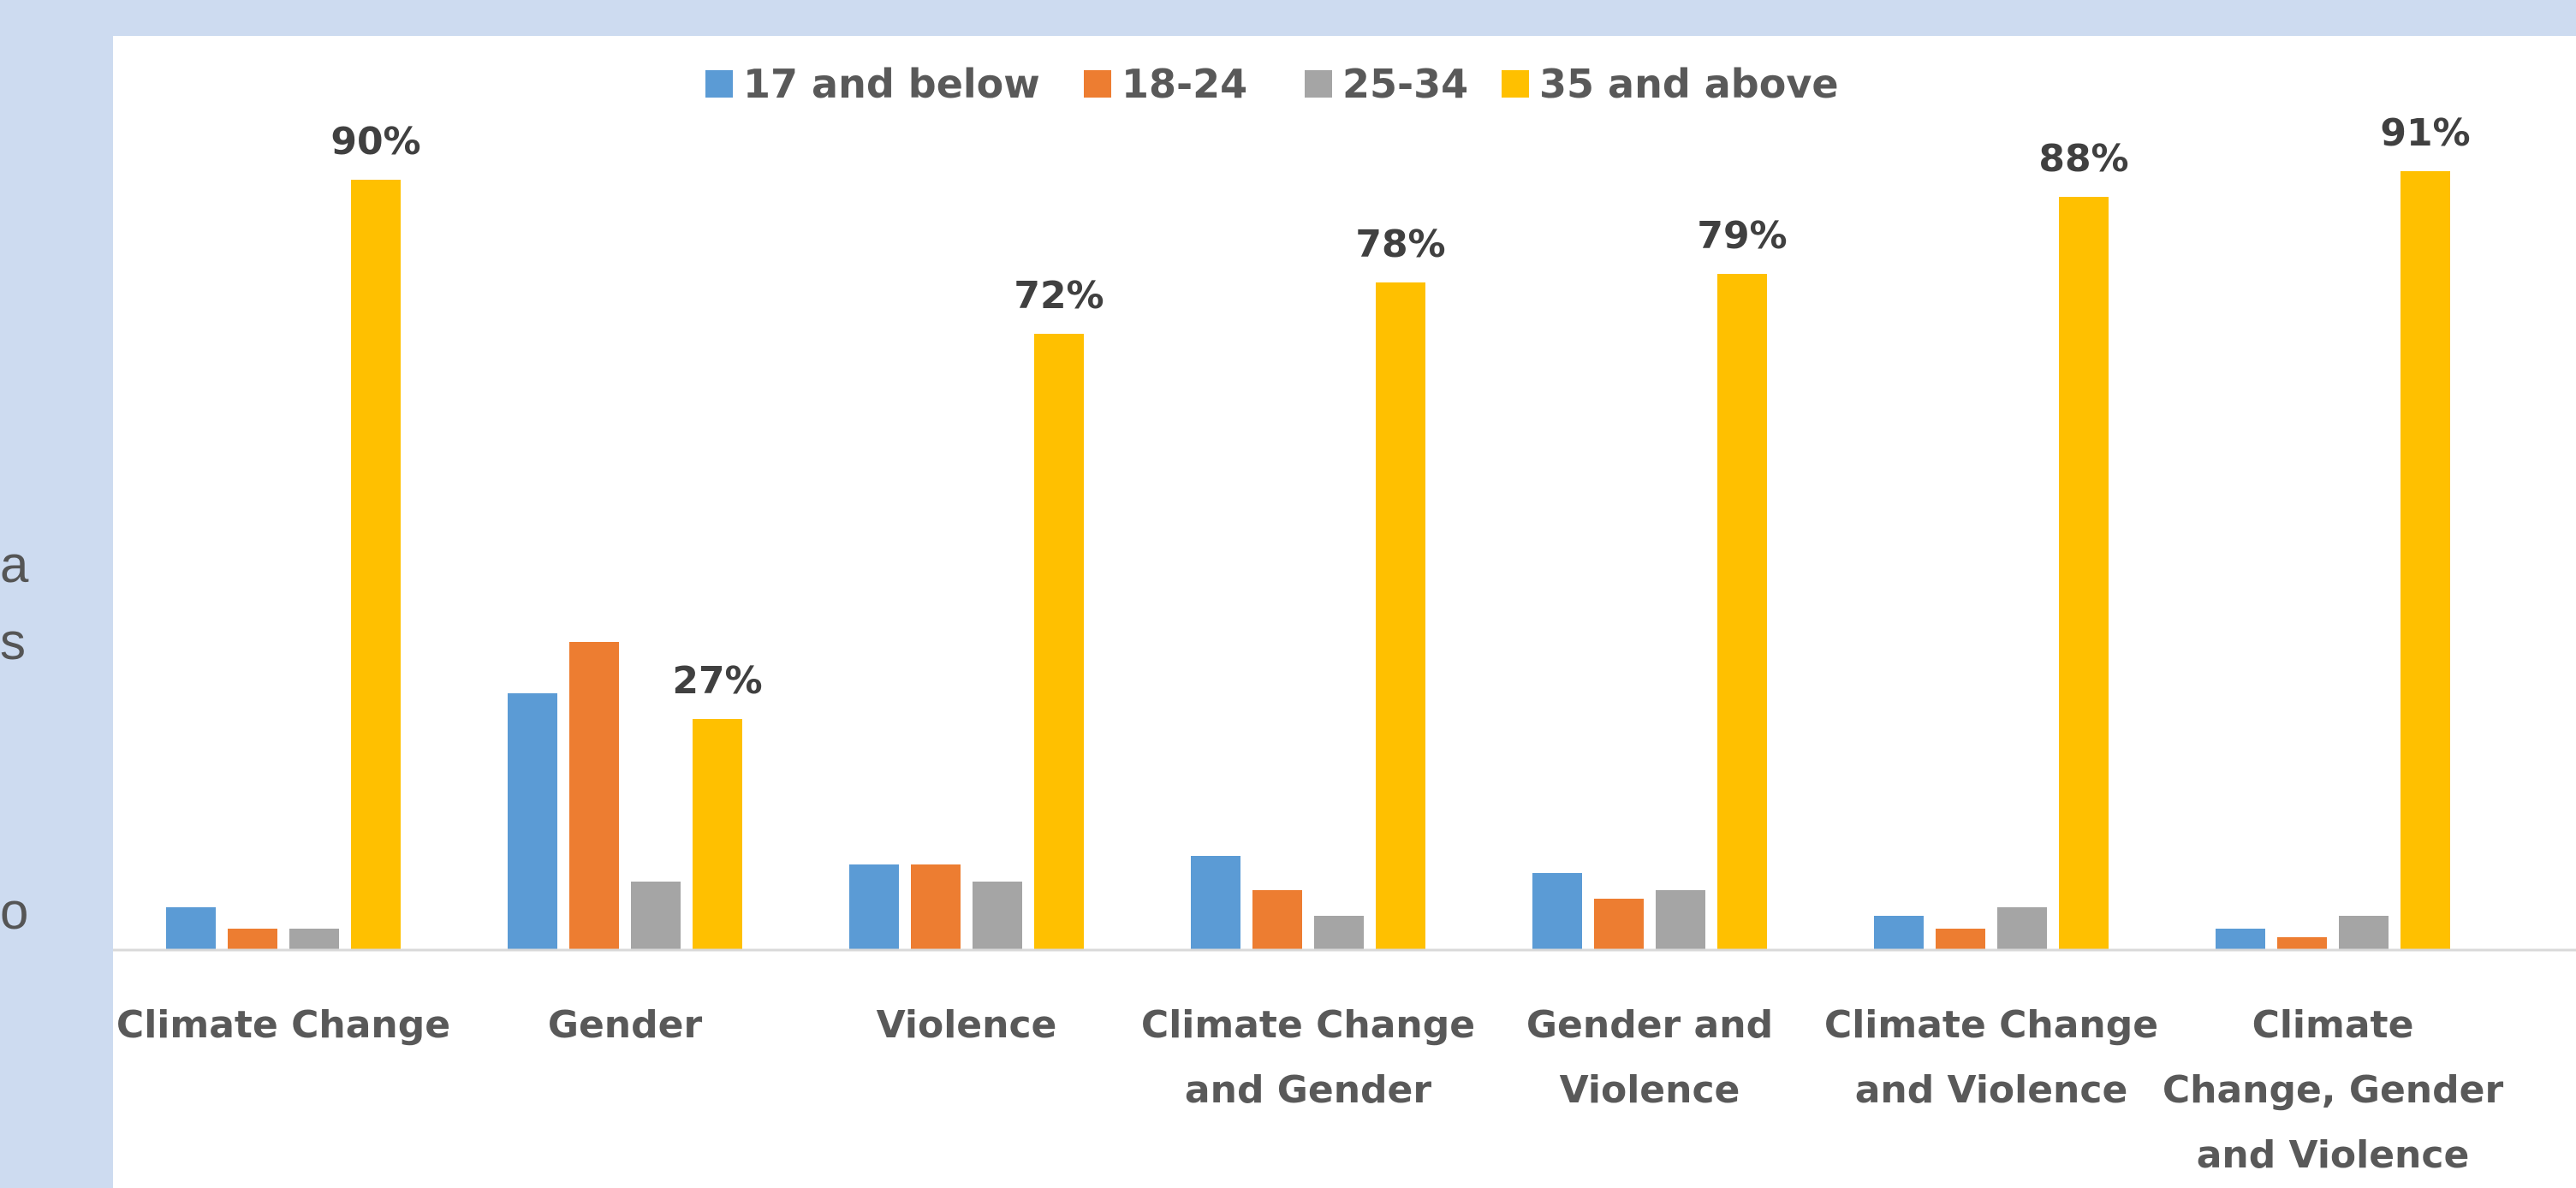 Image resolution: width=2576 pixels, height=1188 pixels. What do you see at coordinates (1400, 244) in the screenshot?
I see `data-label: 78%` at bounding box center [1400, 244].